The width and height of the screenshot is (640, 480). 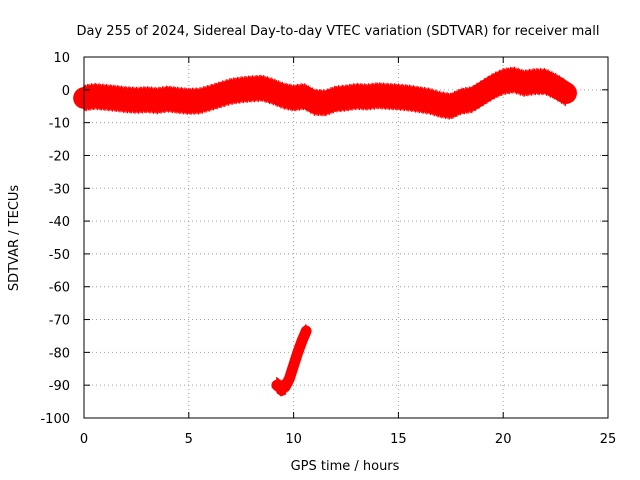 I want to click on x-tick-label: 0, so click(x=84, y=439).